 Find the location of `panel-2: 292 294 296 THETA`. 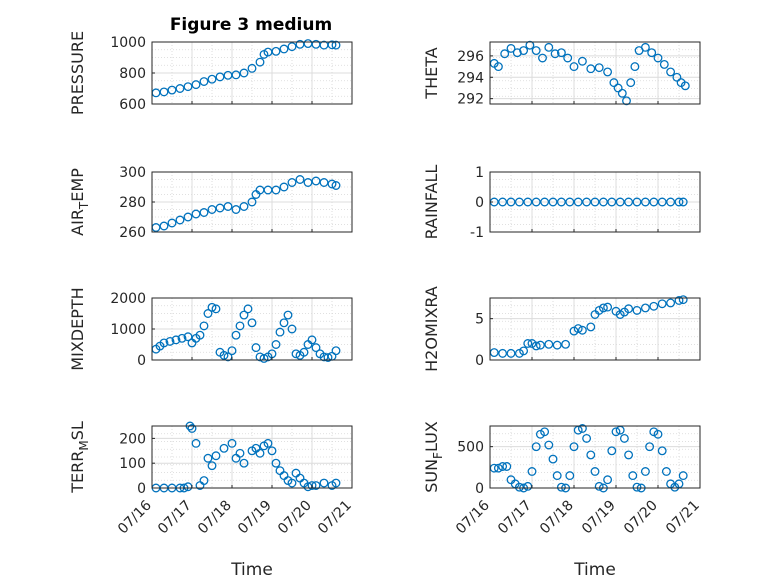

panel-2: 292 294 296 THETA is located at coordinates (561, 74).